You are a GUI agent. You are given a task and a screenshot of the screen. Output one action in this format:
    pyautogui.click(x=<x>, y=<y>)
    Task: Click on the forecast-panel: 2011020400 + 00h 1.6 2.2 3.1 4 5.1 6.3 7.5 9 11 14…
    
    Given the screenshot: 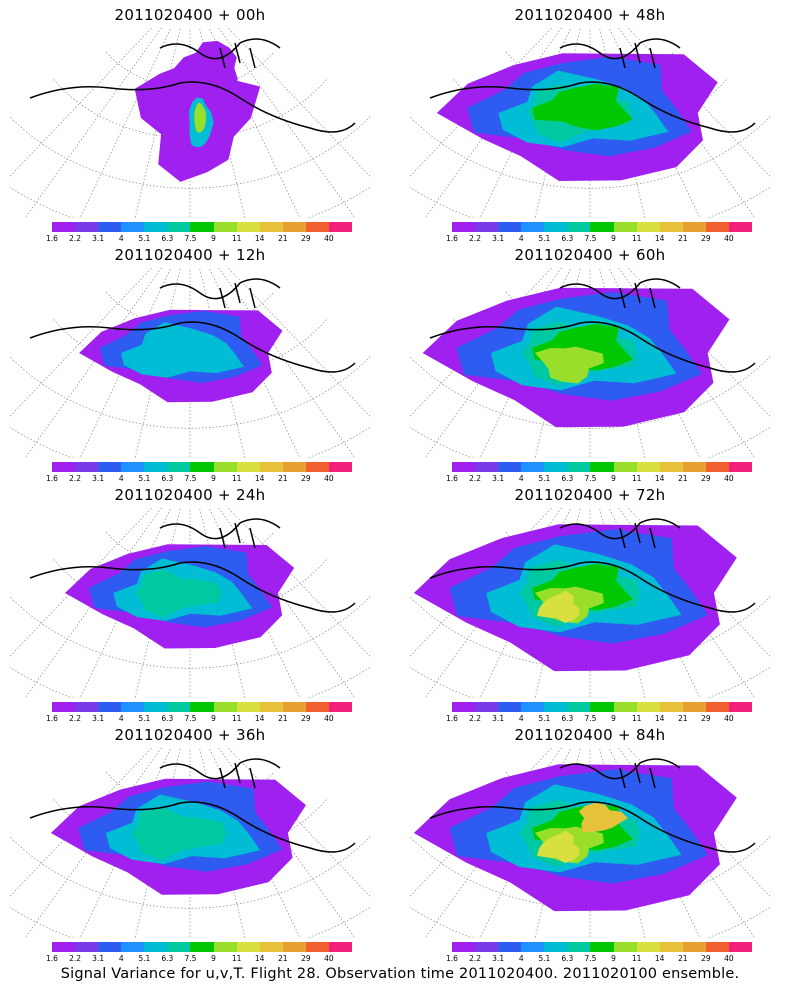 What is the action you would take?
    pyautogui.click(x=190, y=121)
    